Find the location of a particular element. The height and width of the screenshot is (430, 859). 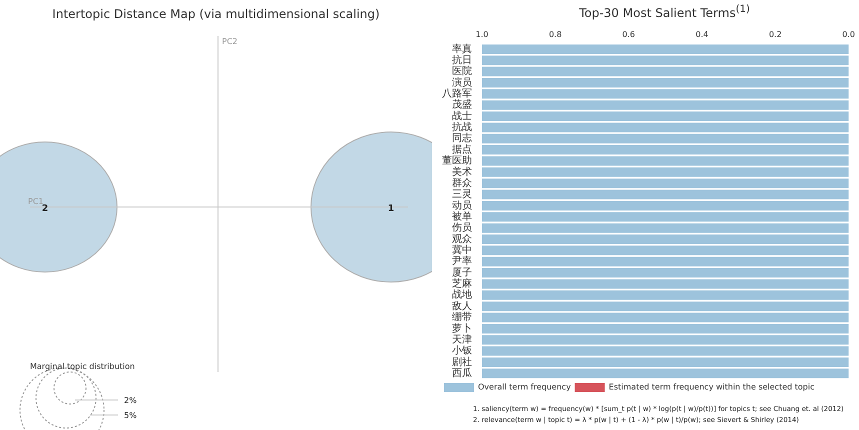

y-tick-label: 剧社 is located at coordinates (462, 362).